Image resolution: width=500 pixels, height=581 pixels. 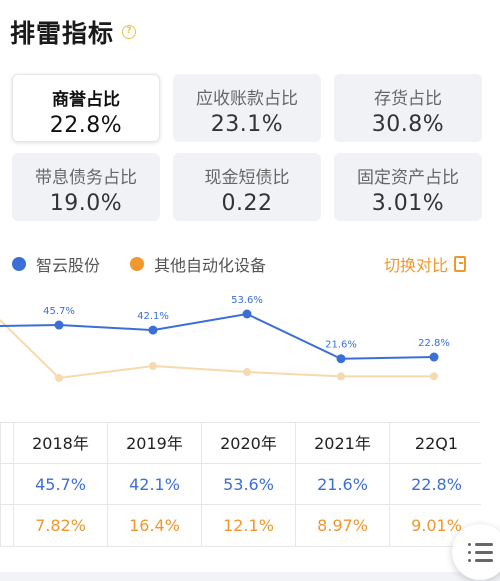 I want to click on switch-compare-button: 切换对比, so click(x=425, y=264).